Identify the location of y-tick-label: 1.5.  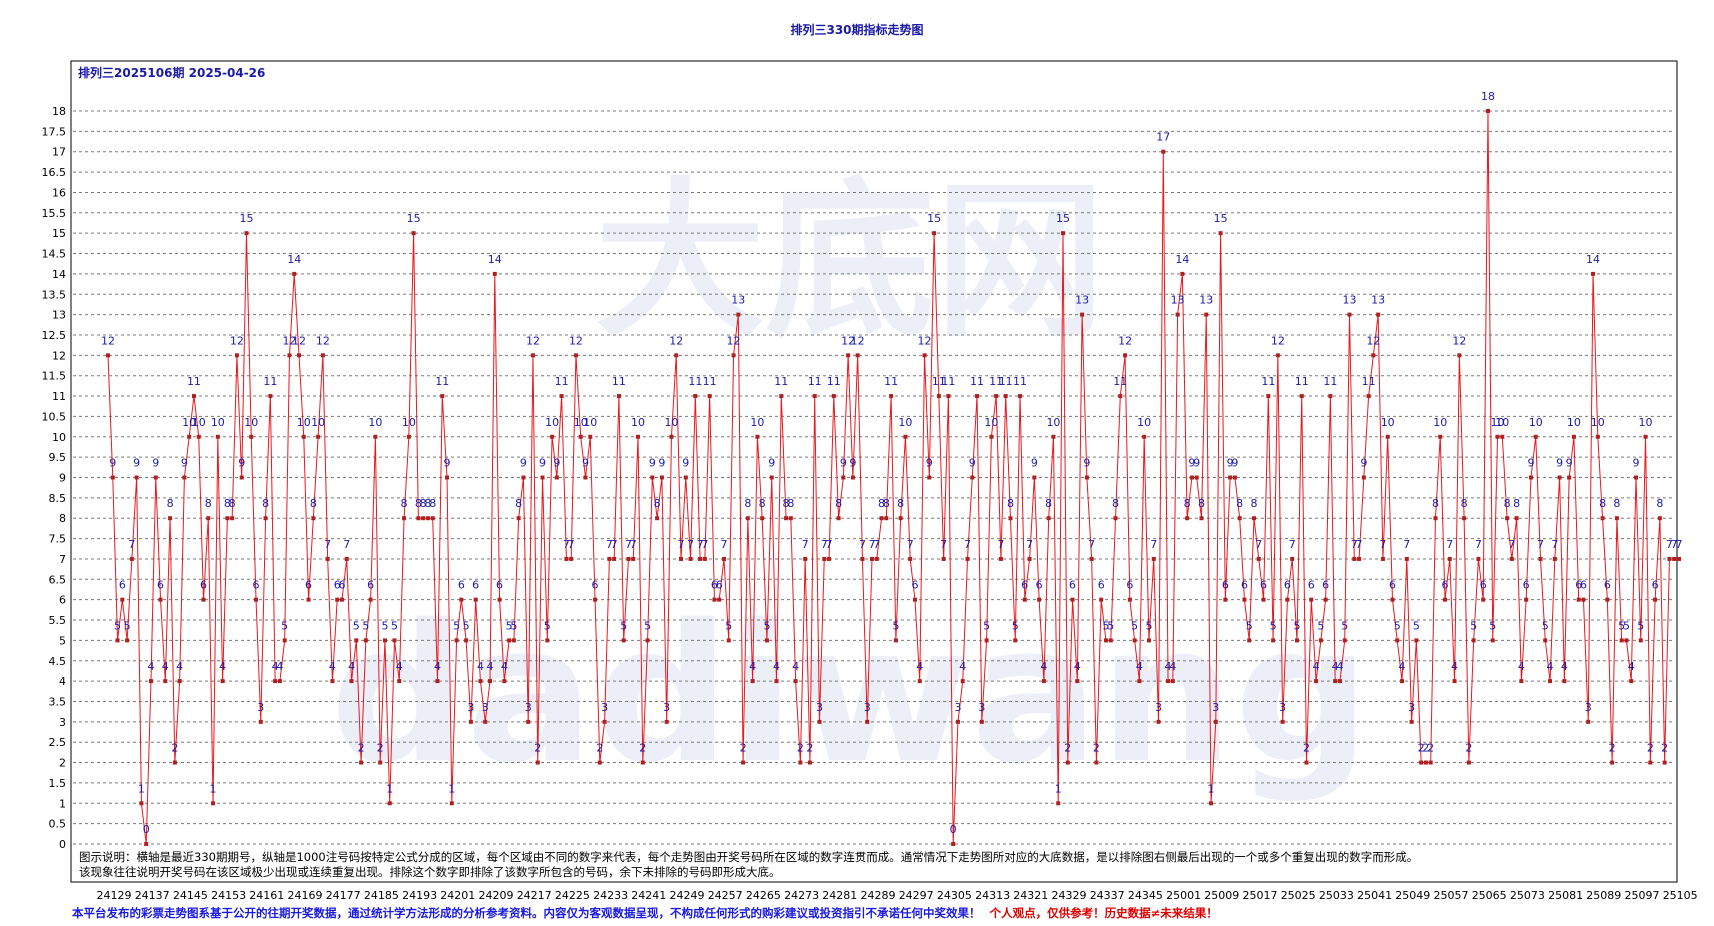
(58, 783).